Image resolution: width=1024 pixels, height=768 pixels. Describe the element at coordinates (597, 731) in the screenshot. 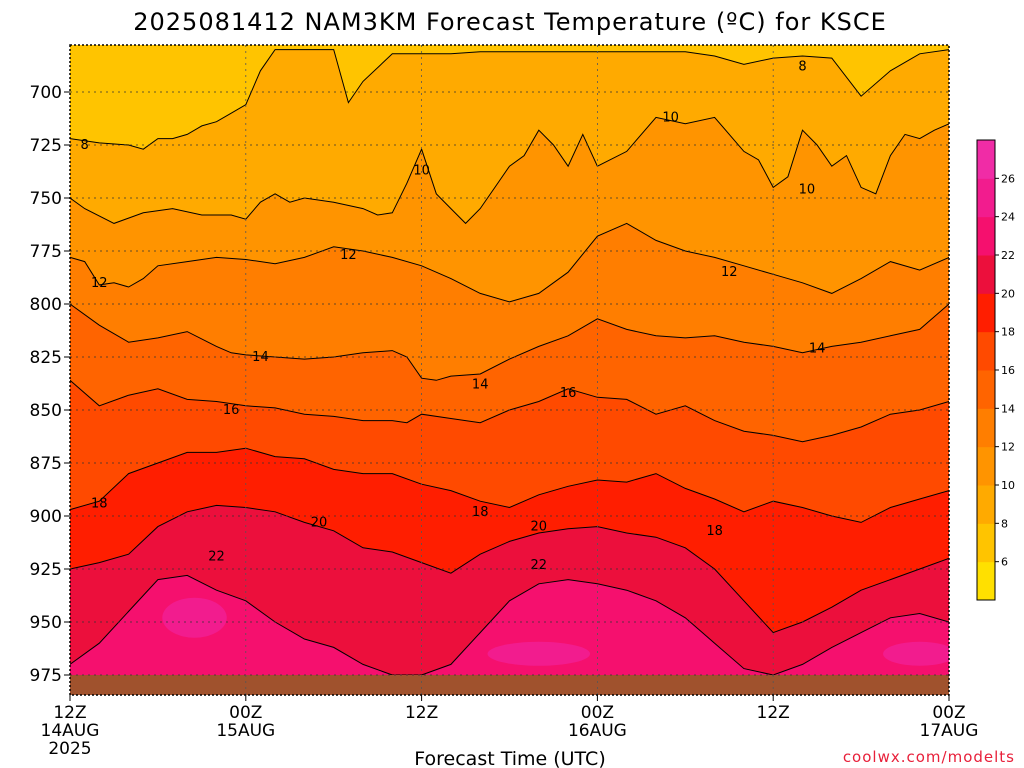

I see `x-tick-label: 16AUG` at that location.